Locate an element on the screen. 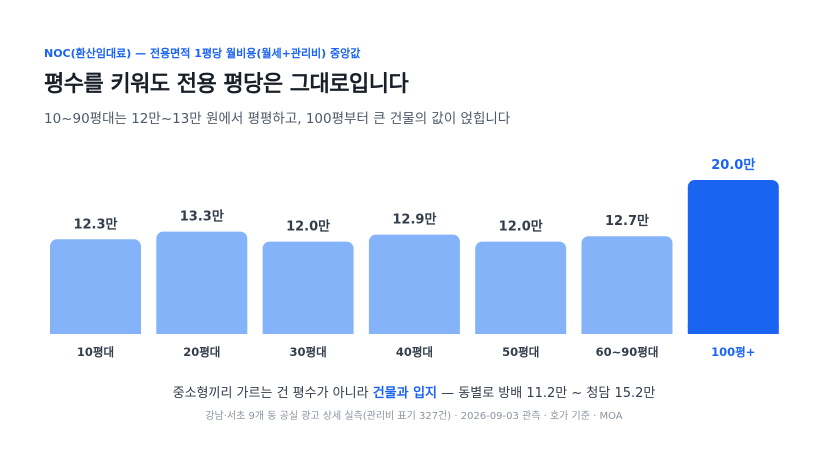  value-label-5: 12.7만 is located at coordinates (627, 221).